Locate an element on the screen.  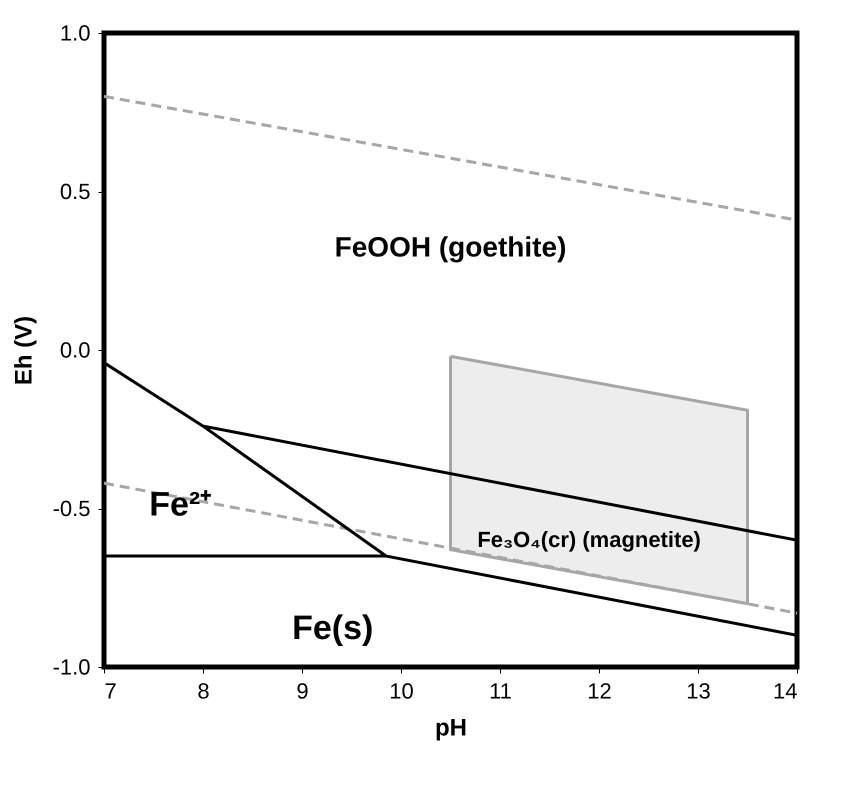
x-tick-label: 10 is located at coordinates (401, 691).